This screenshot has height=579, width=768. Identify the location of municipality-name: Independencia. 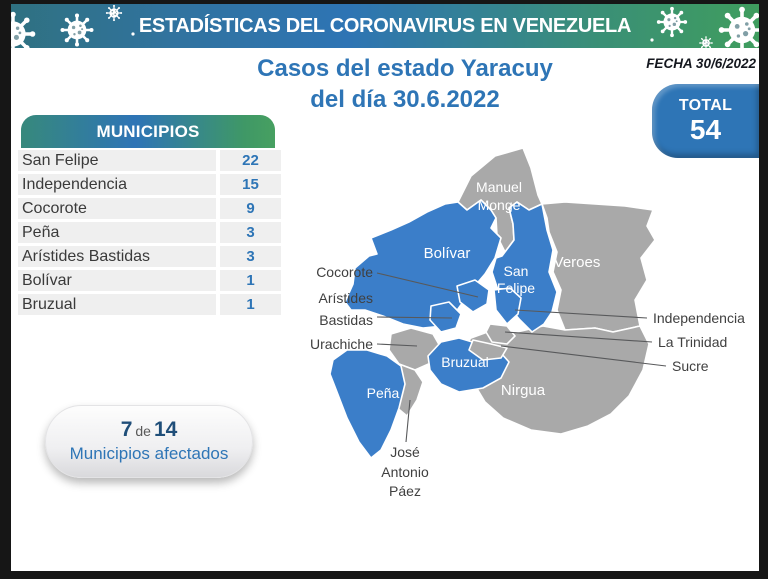
(117, 184).